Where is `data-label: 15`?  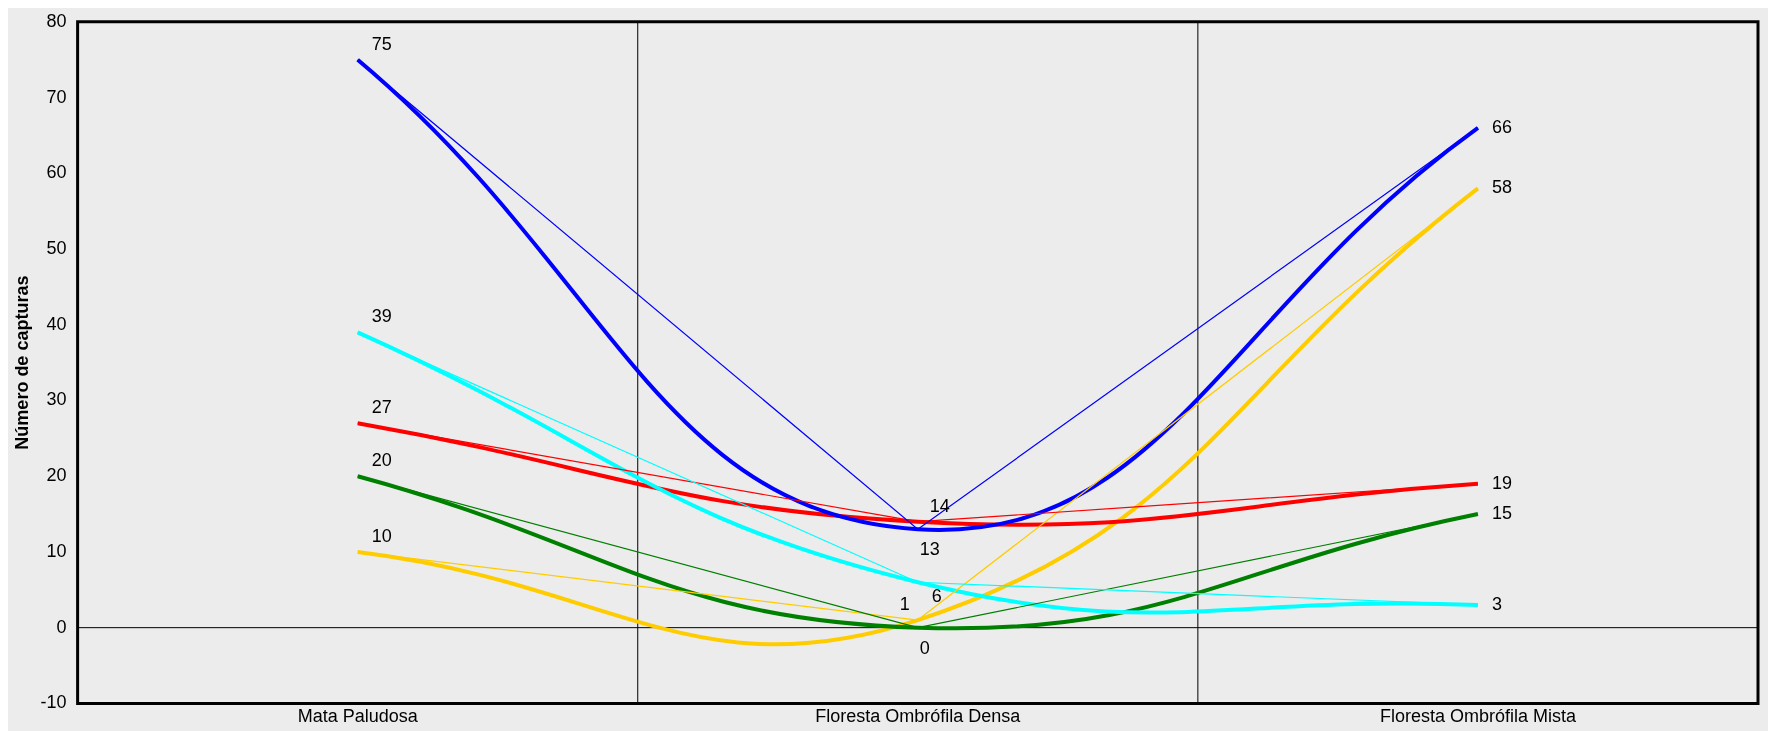 data-label: 15 is located at coordinates (1501, 513).